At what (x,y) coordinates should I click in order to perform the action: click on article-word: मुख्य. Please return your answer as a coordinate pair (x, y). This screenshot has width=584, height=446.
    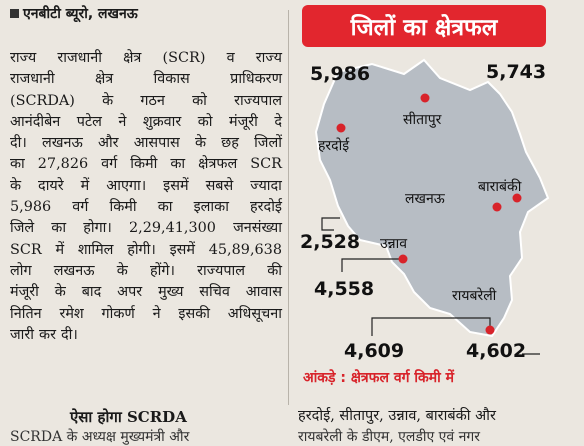
    Looking at the image, I should click on (171, 292).